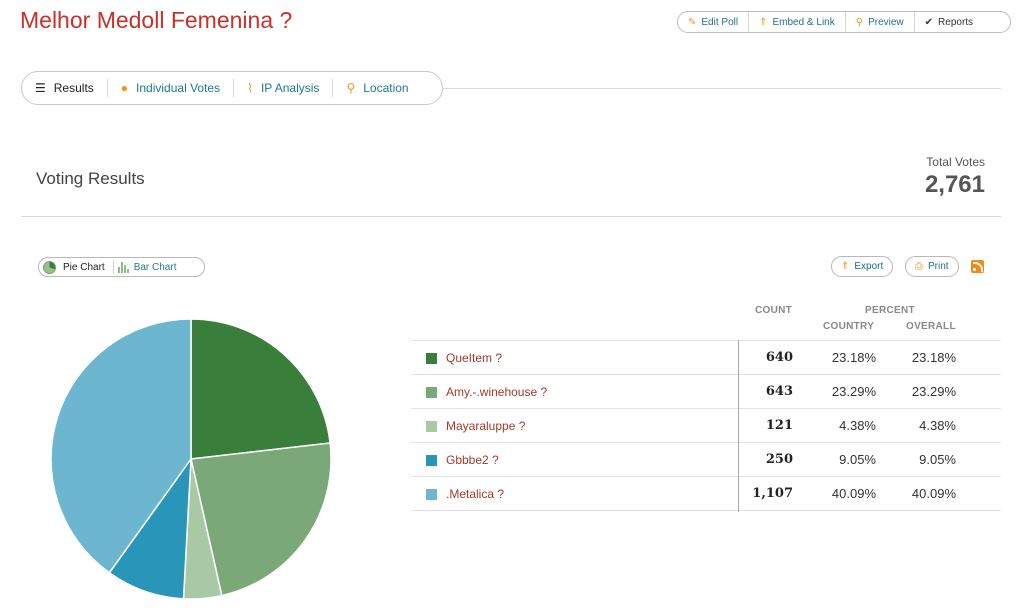 Image resolution: width=1026 pixels, height=613 pixels. Describe the element at coordinates (49, 267) in the screenshot. I see `pie-chart-icon` at that location.